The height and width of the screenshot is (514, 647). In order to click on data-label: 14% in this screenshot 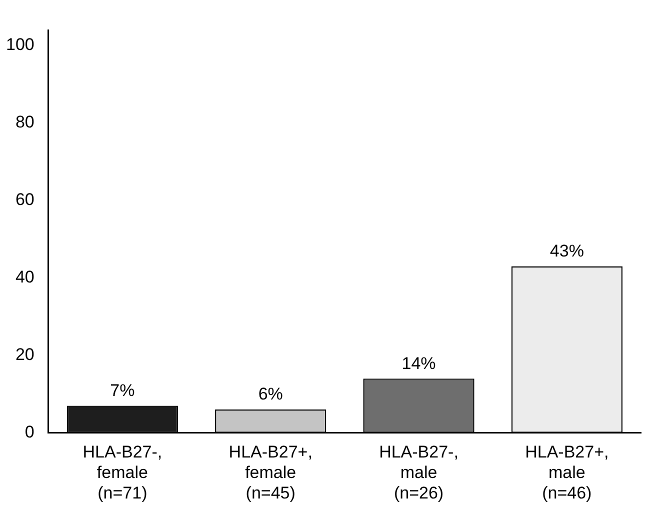, I will do `click(419, 363)`.